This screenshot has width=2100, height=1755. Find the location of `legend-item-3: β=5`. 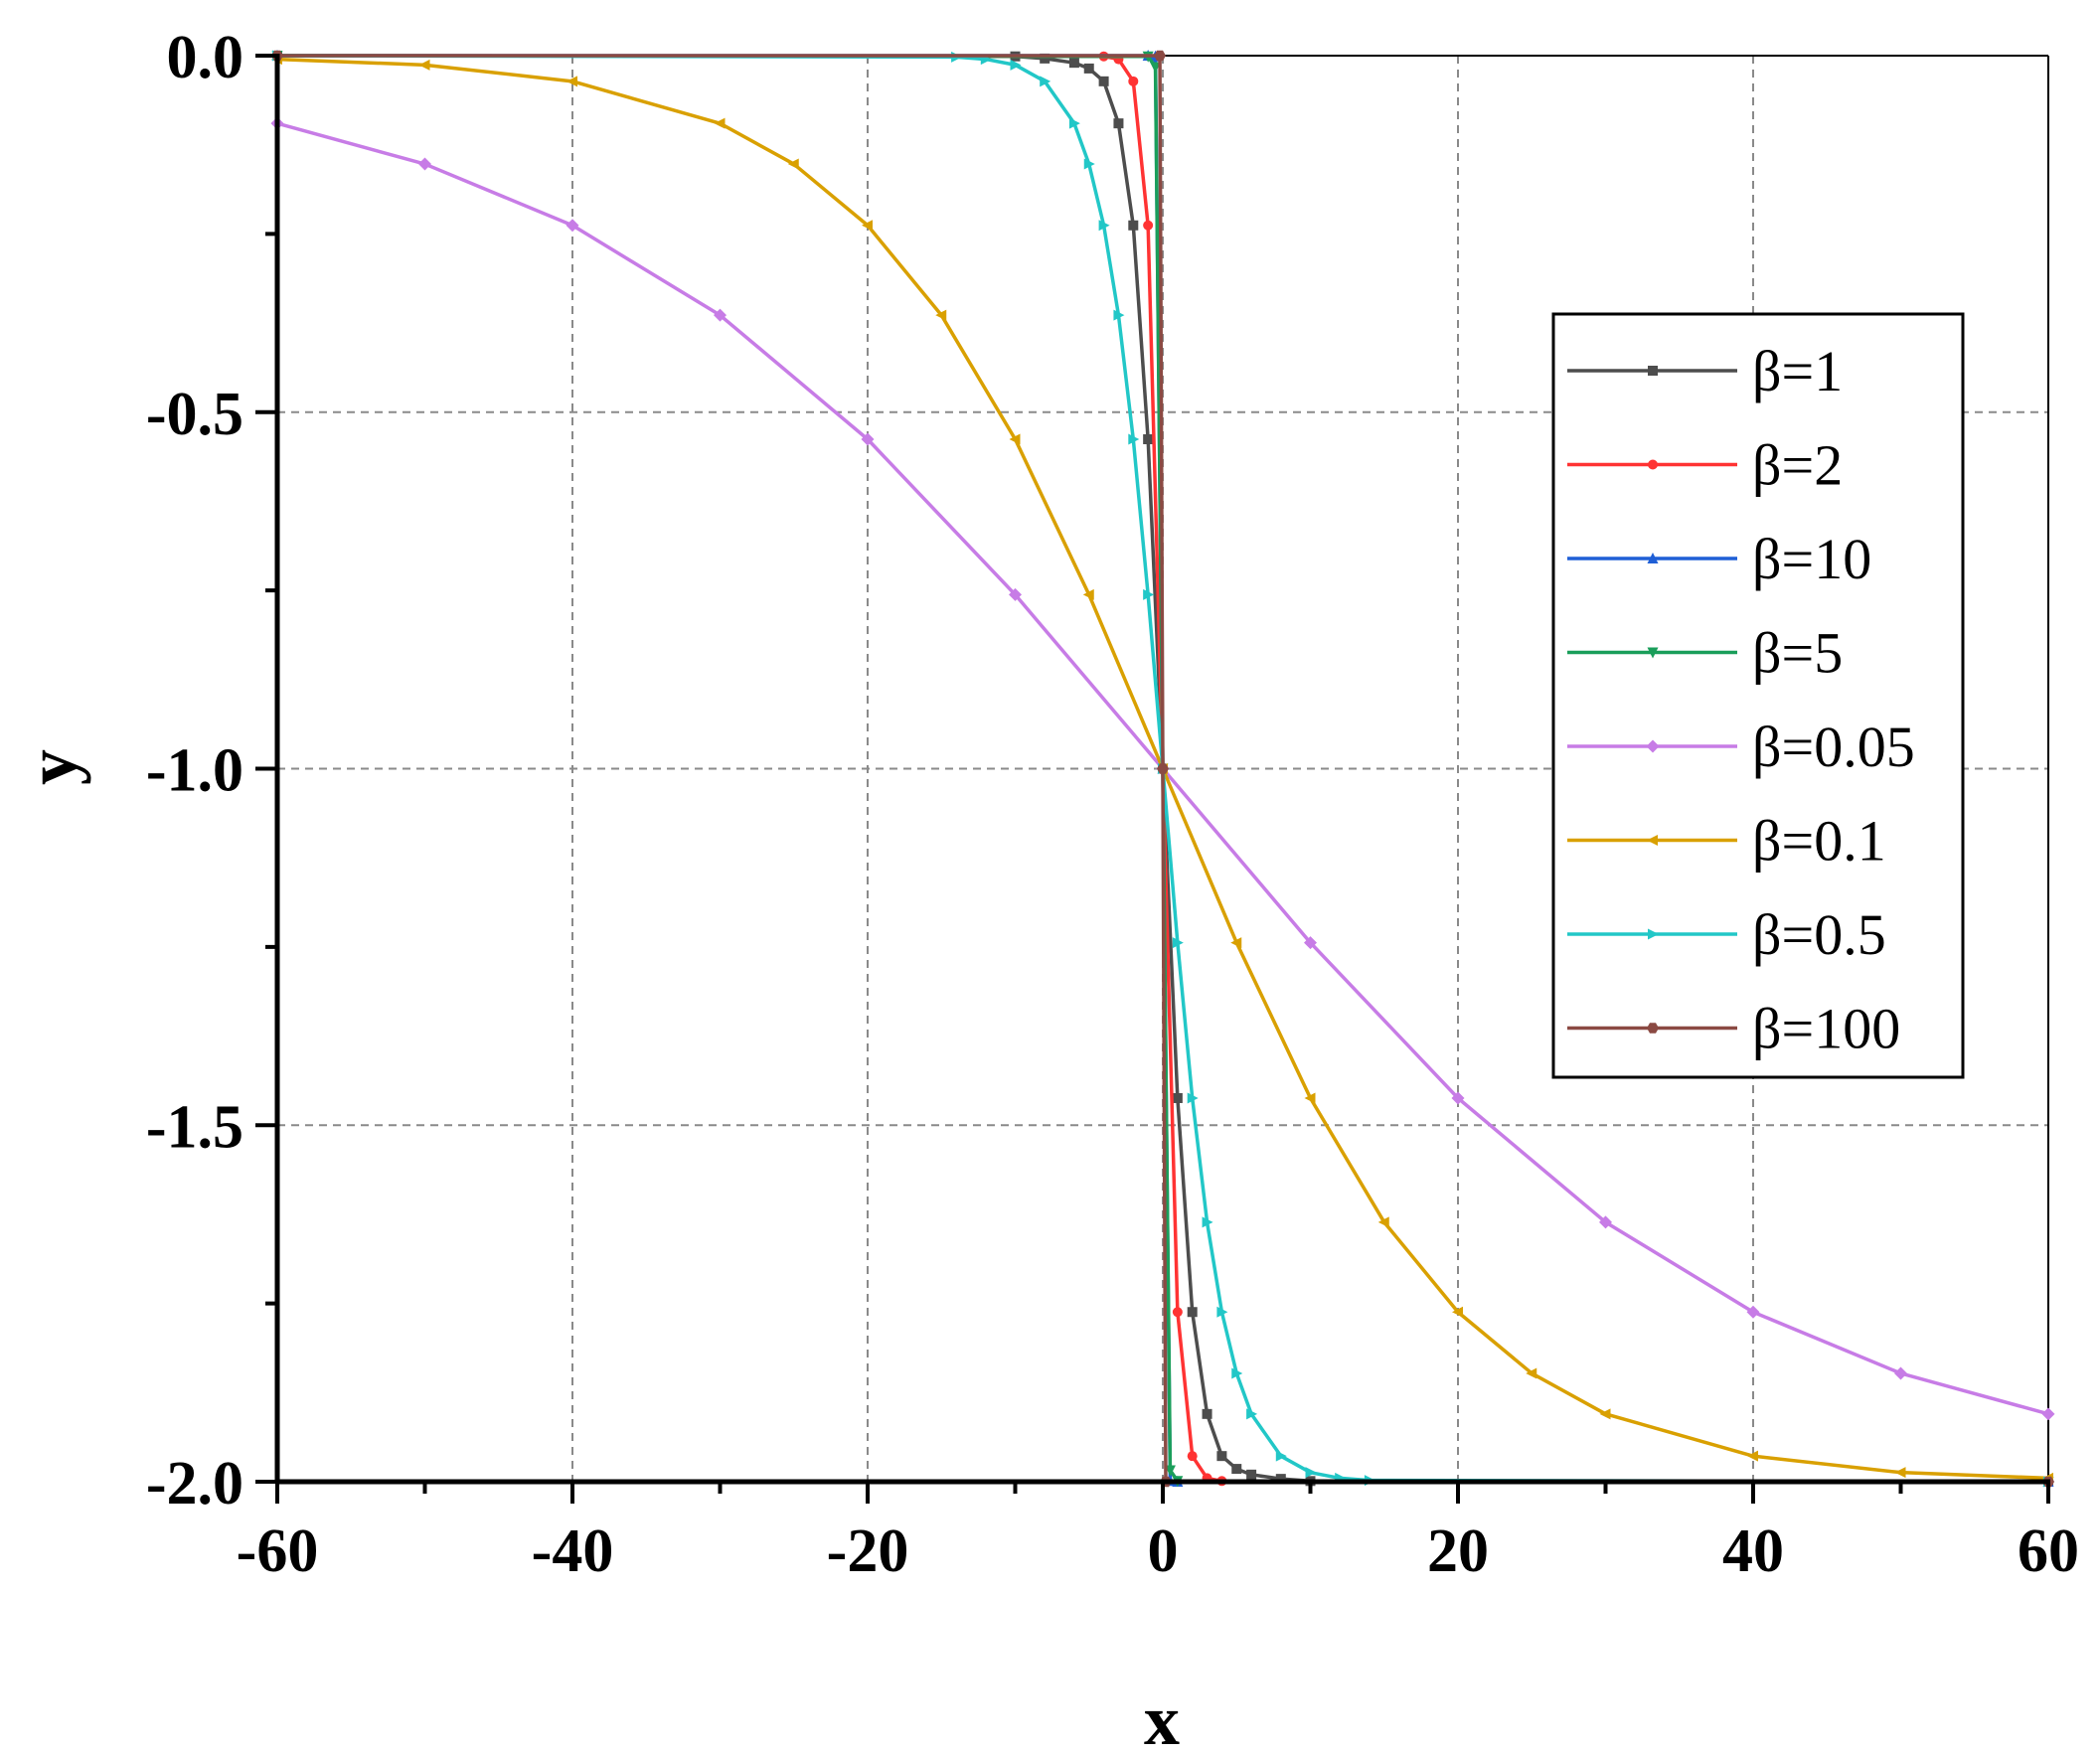

legend-item-3: β=5 is located at coordinates (1705, 654).